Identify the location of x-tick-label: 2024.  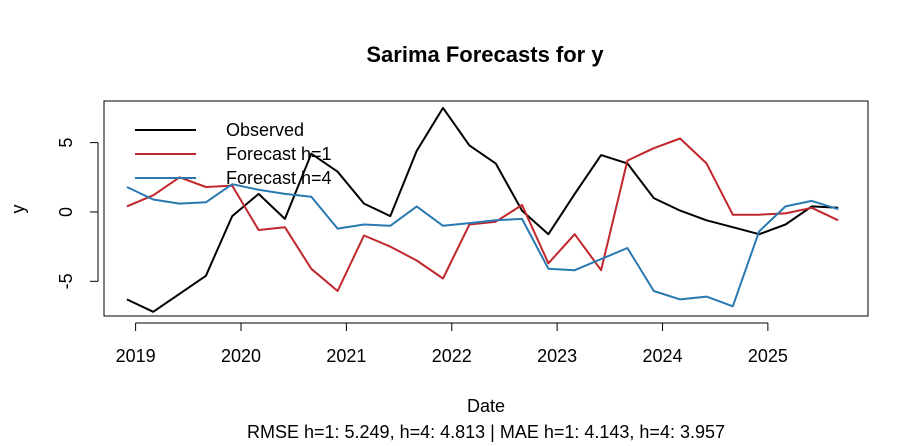
(662, 356).